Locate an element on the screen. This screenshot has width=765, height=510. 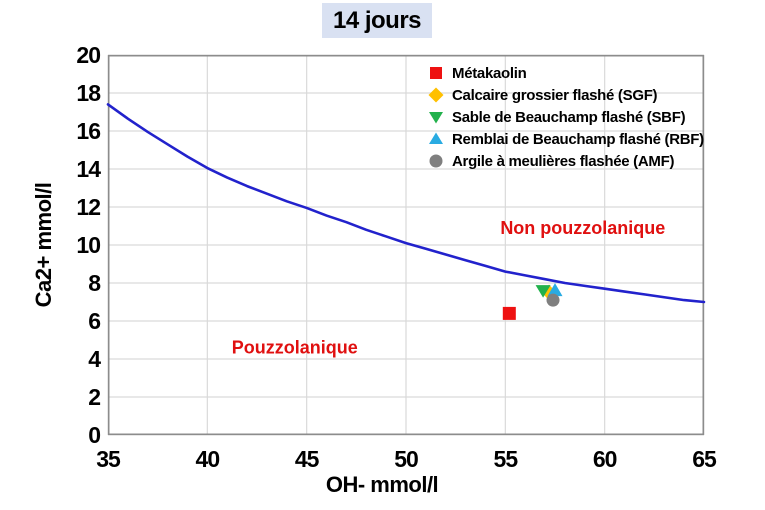
chart-title: 14 jours is located at coordinates (377, 20).